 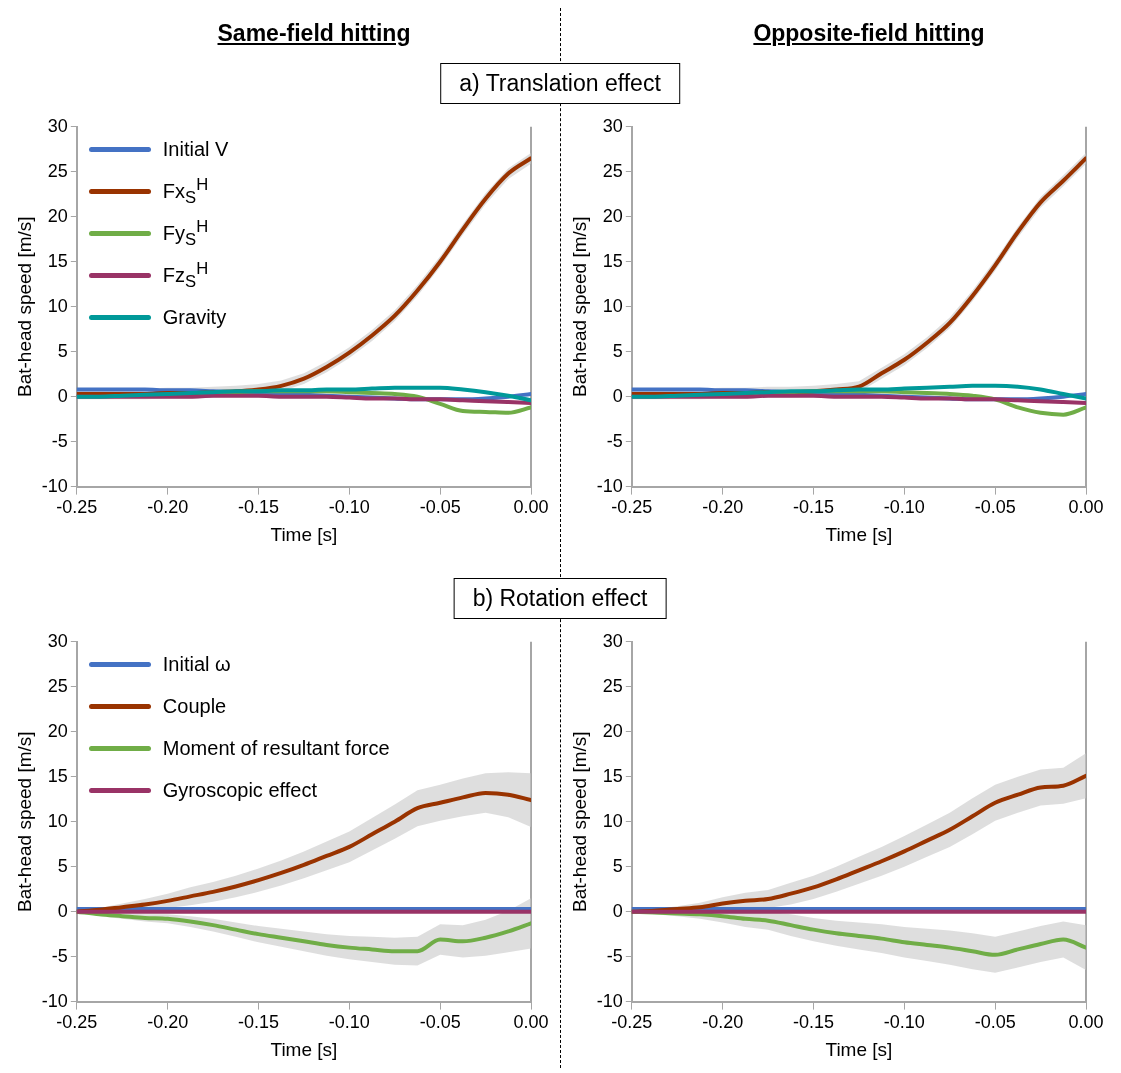 What do you see at coordinates (194, 707) in the screenshot?
I see `legend-label: Couple` at bounding box center [194, 707].